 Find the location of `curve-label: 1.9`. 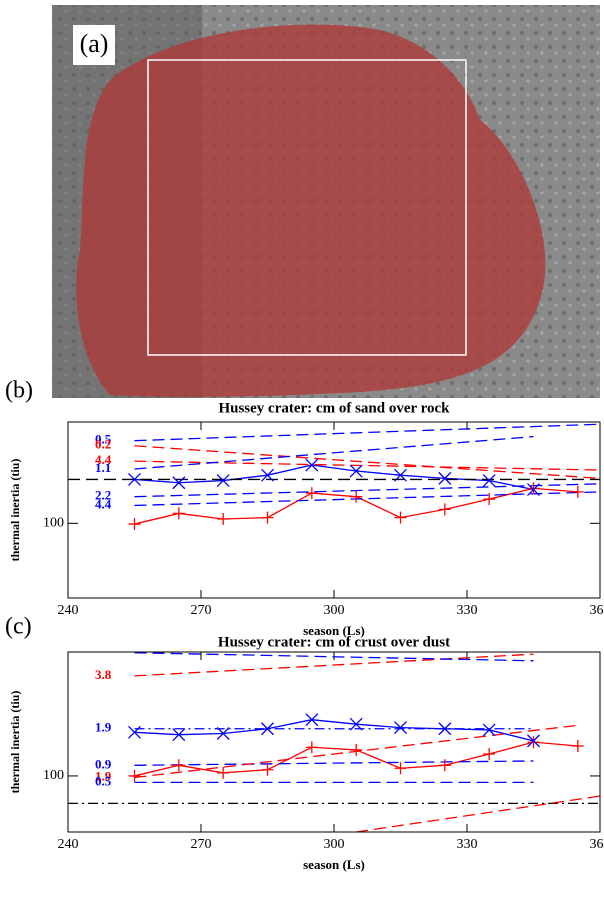

curve-label: 1.9 is located at coordinates (103, 727).